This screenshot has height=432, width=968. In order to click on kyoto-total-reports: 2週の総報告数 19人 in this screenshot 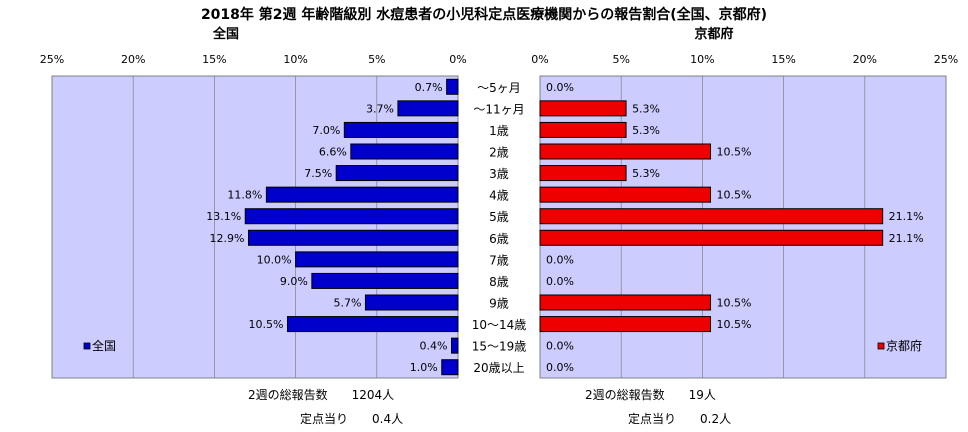, I will do `click(650, 395)`.